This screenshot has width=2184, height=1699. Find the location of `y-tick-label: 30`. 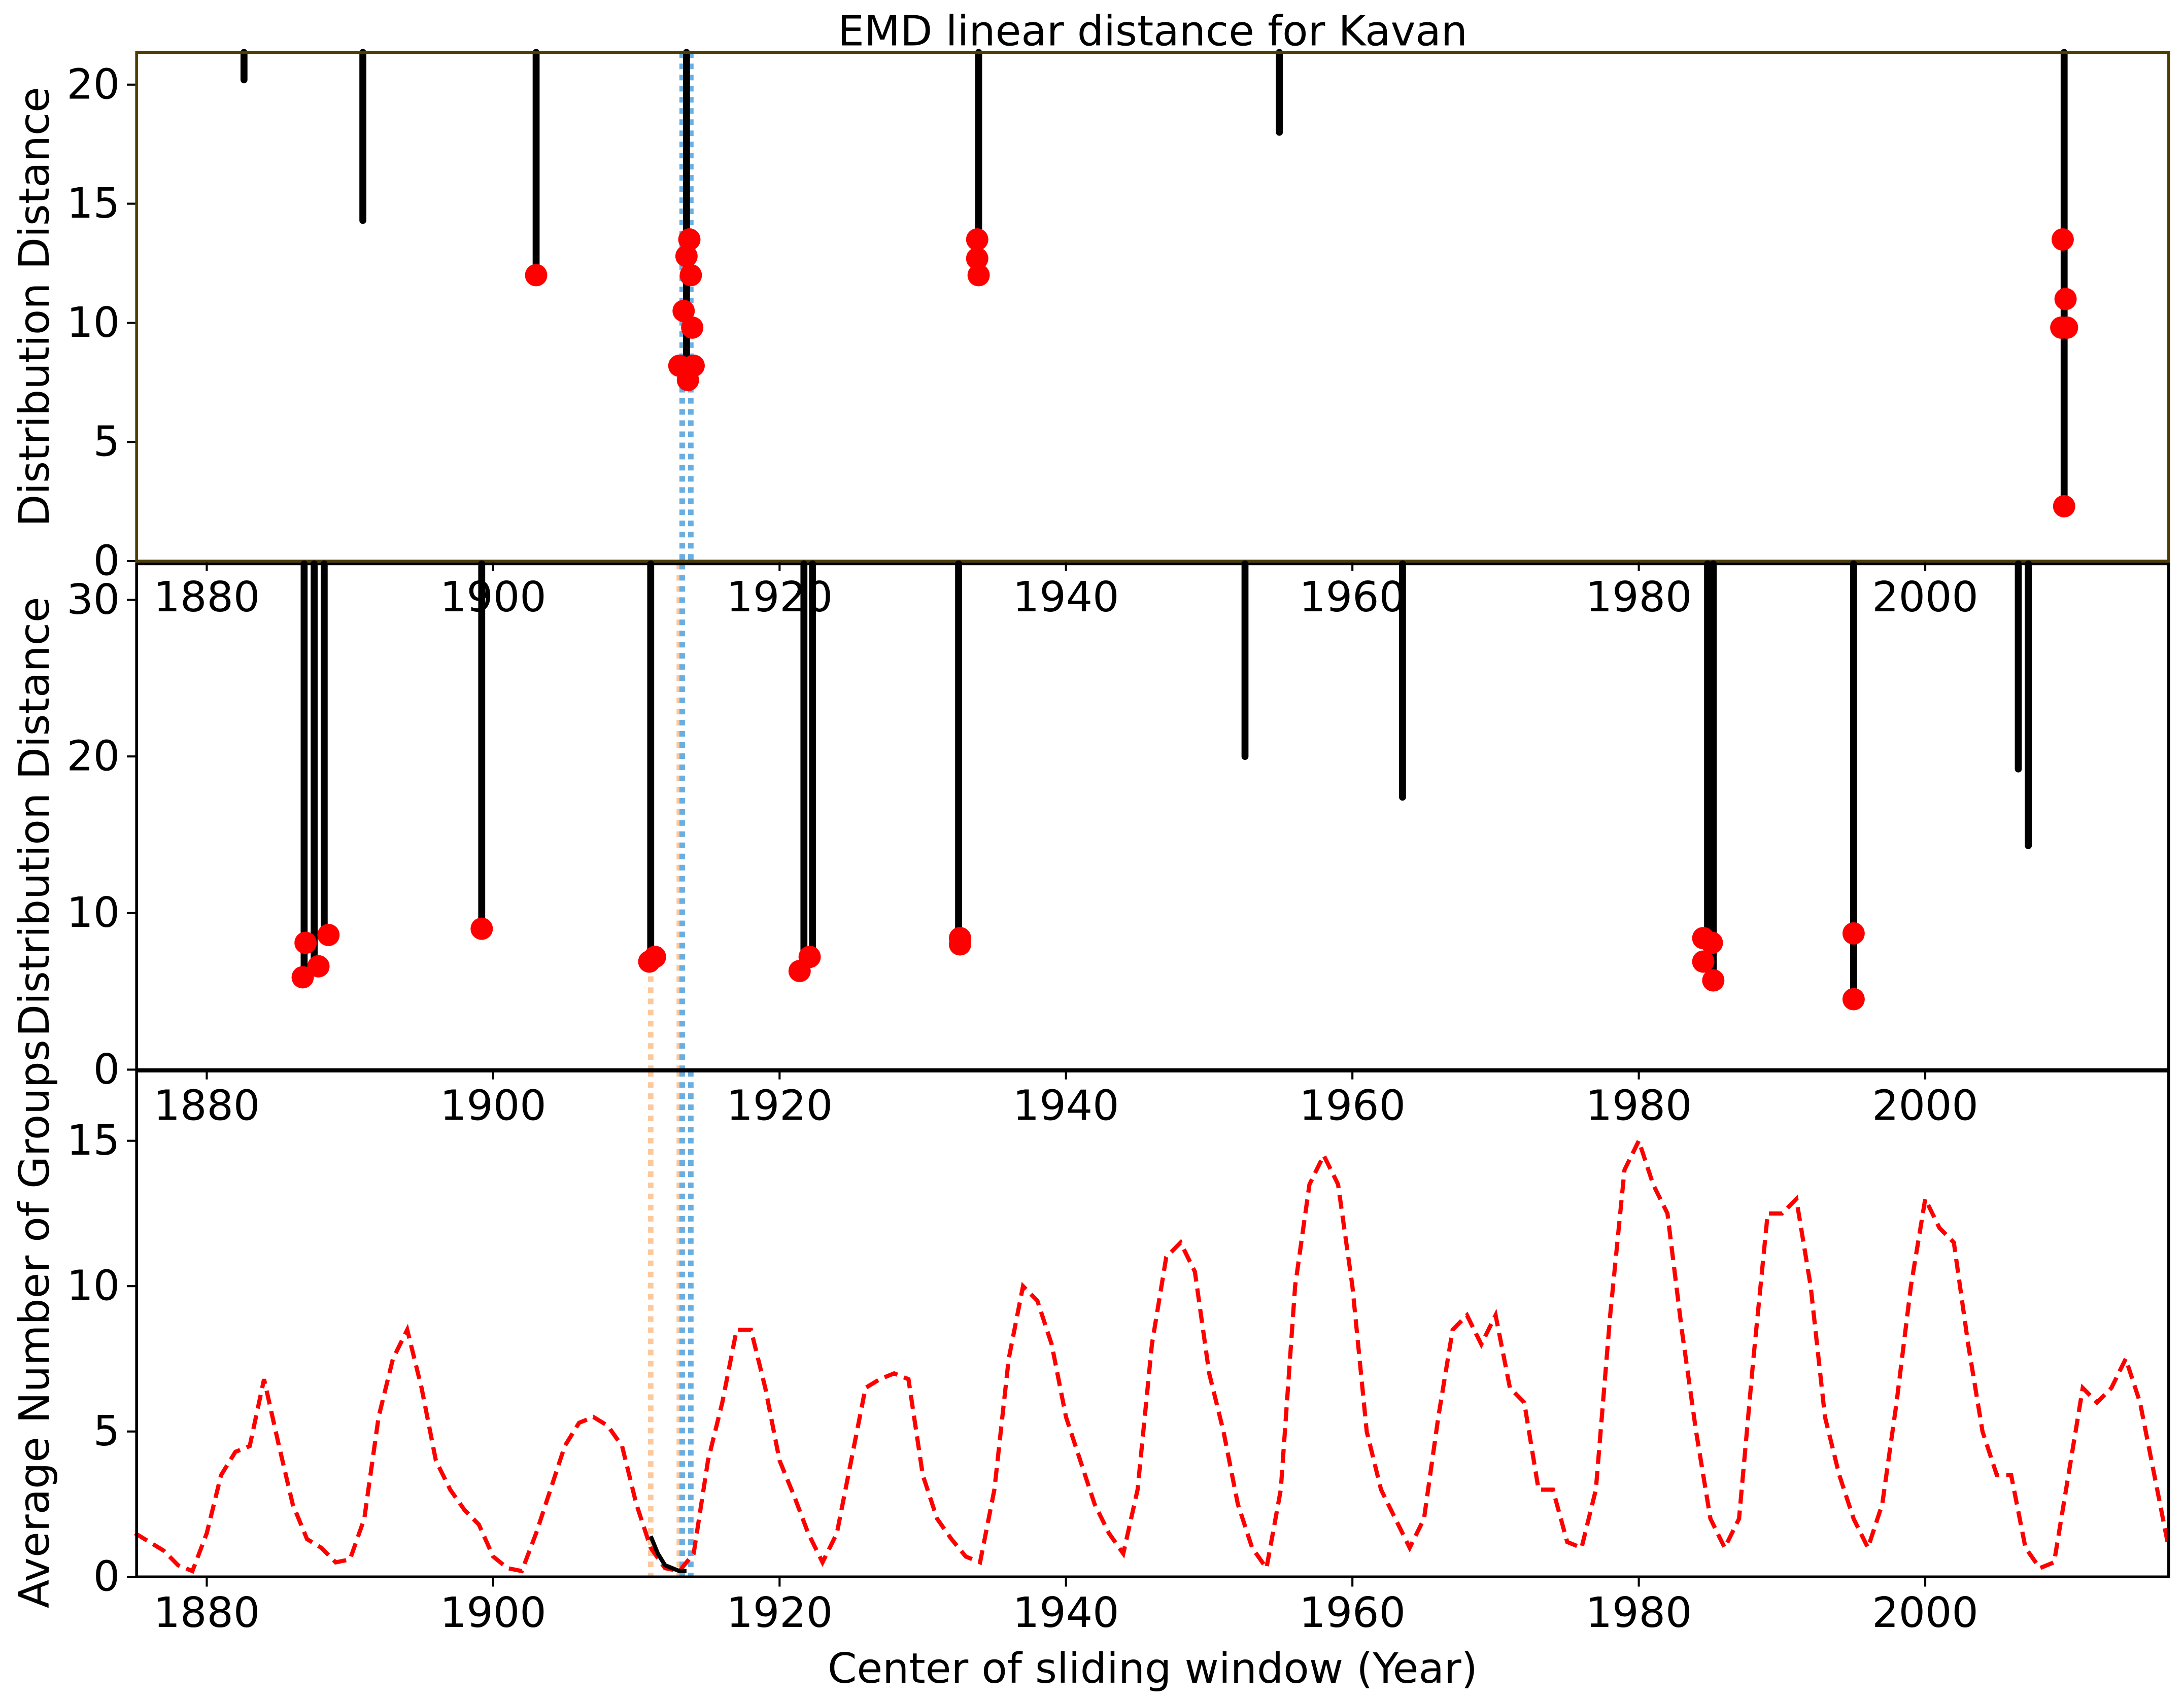

y-tick-label: 30 is located at coordinates (93, 600).